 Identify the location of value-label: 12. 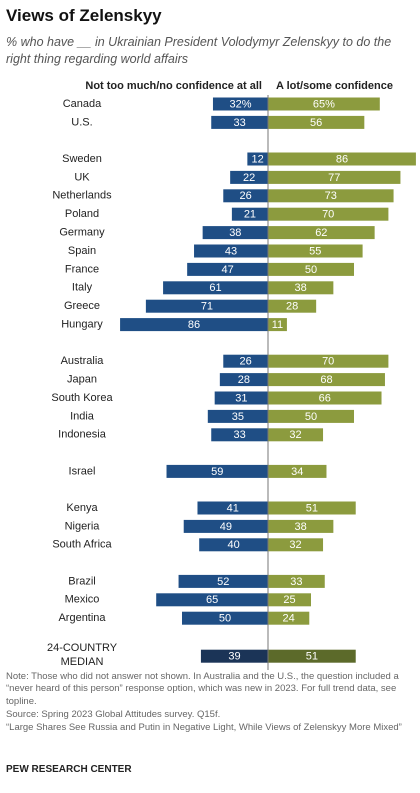
(258, 159).